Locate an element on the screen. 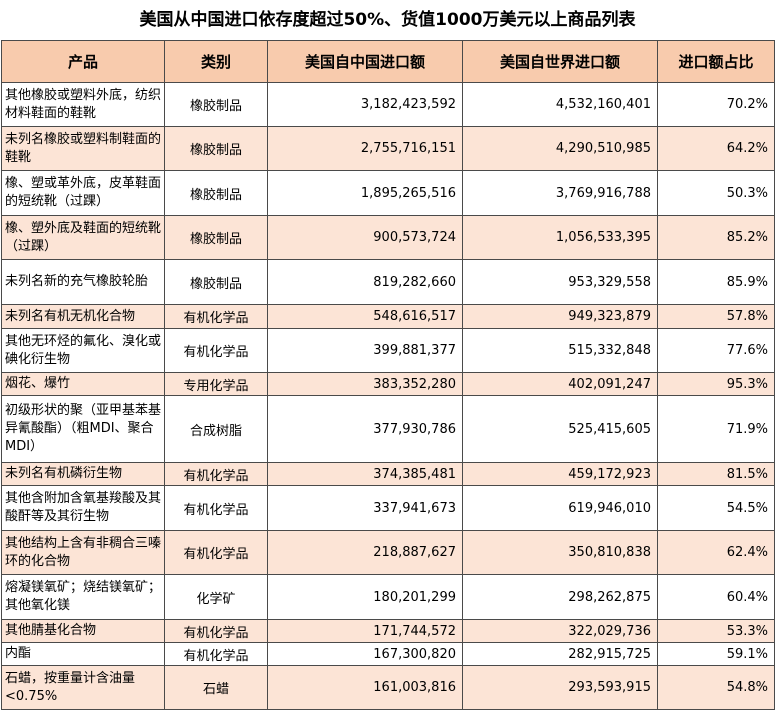 The height and width of the screenshot is (718, 775). cell-share: 95.3% is located at coordinates (716, 384).